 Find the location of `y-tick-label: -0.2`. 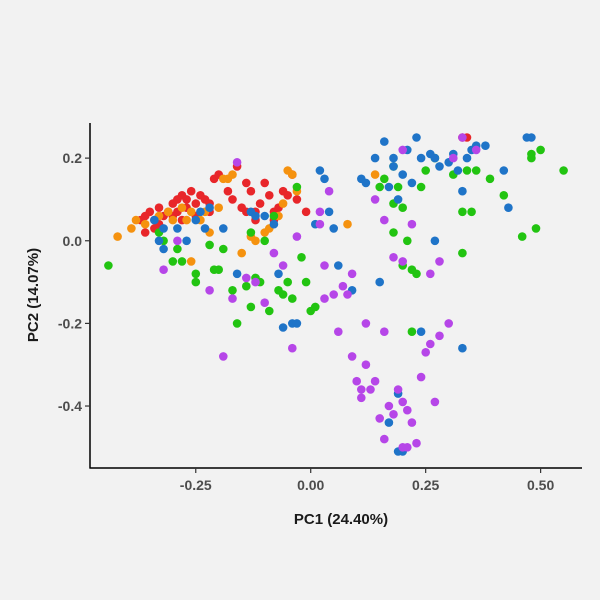

y-tick-label: -0.2 is located at coordinates (70, 323).